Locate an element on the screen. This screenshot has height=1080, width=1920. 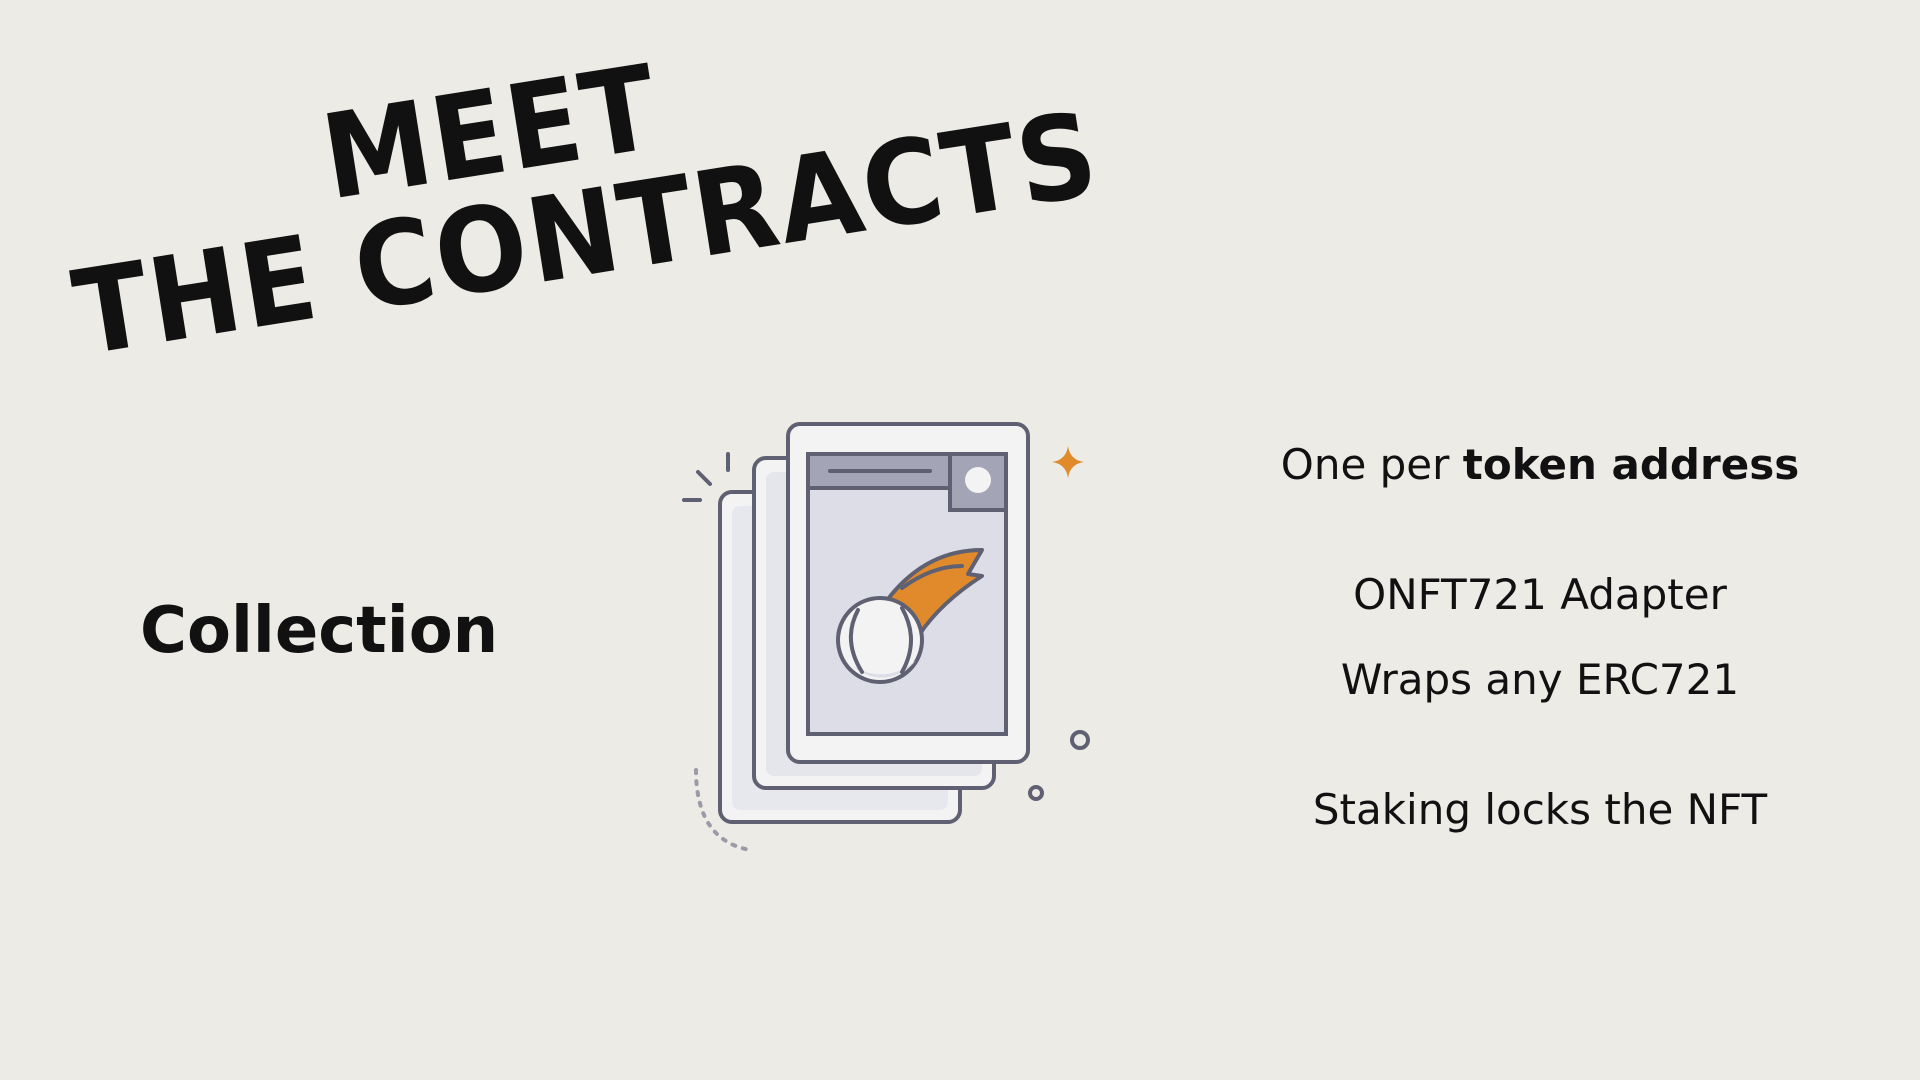
baseball-card-stack-icon is located at coordinates (890, 640).